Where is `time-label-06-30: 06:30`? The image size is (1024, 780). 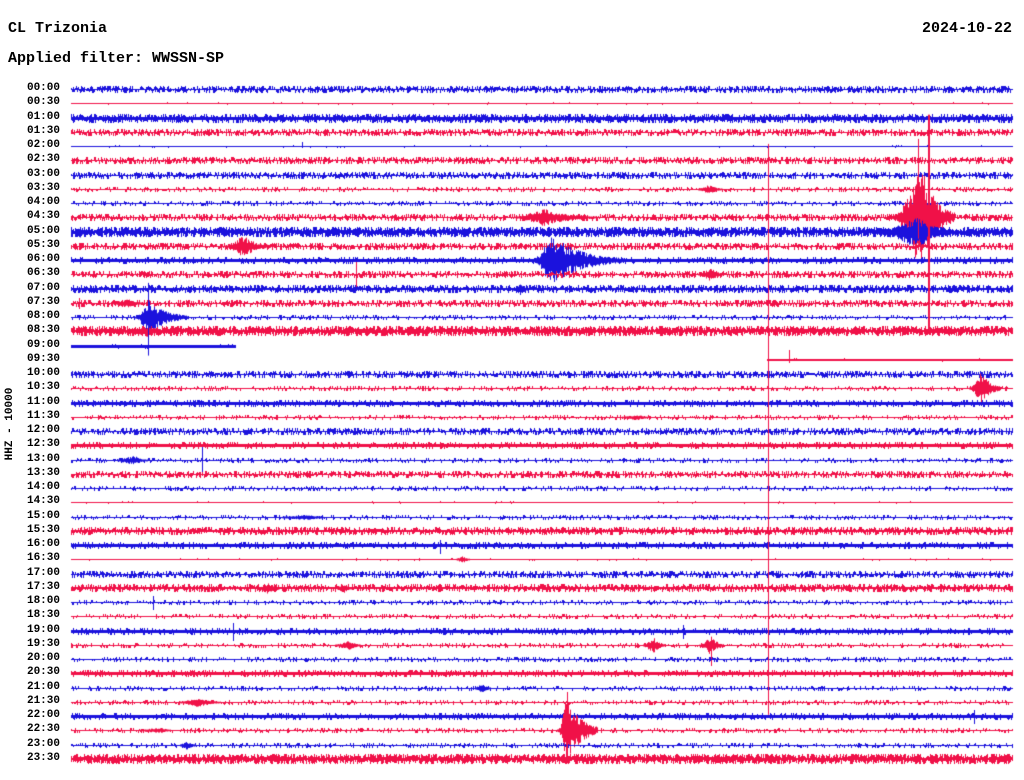
time-label-06-30: 06:30 is located at coordinates (43, 273).